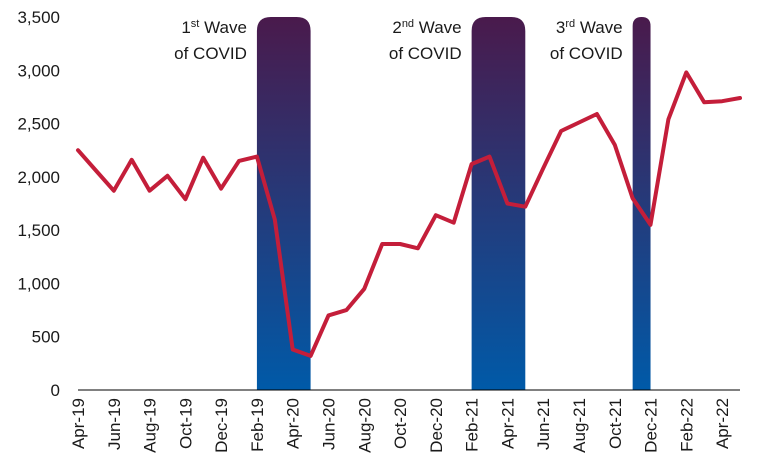 Image resolution: width=762 pixels, height=462 pixels. What do you see at coordinates (38, 17) in the screenshot?
I see `y-tick-label: 3,500` at bounding box center [38, 17].